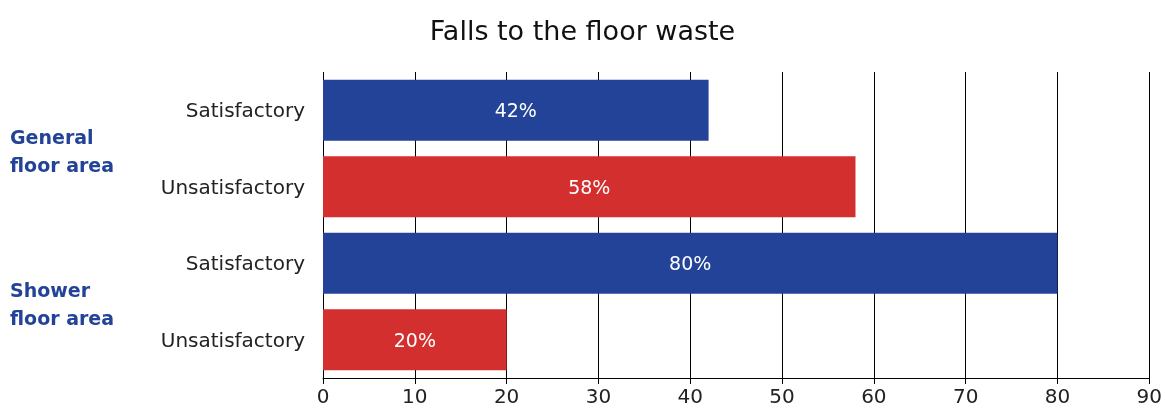 This screenshot has width=1165, height=414. I want to click on data-label: 20%, so click(414, 339).